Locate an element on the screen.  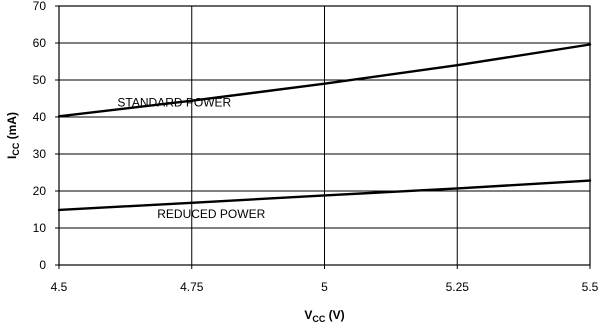
x-tick-labels: 4.5 4.75 5 5.25 5.5 is located at coordinates (325, 287).